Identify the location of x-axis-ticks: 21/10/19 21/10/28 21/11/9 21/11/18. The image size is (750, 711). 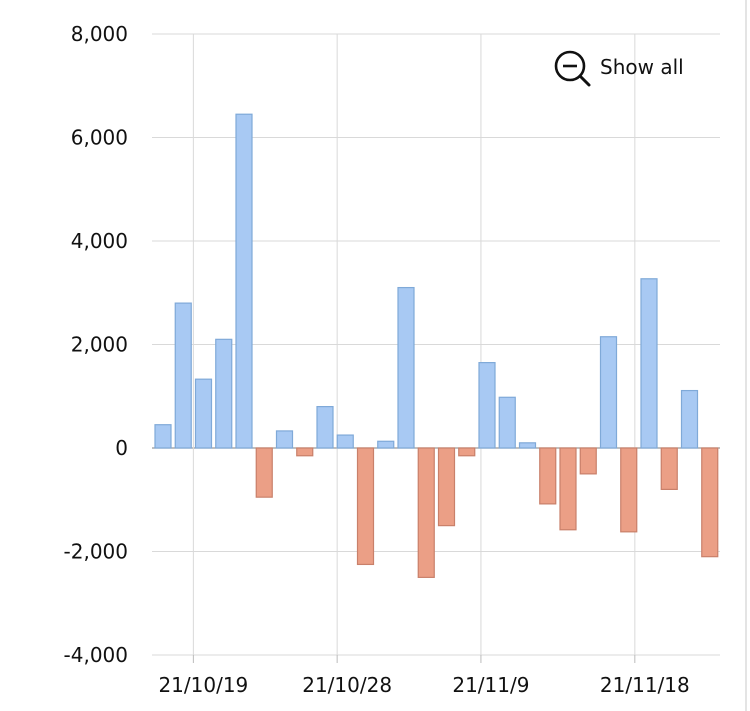
(424, 676).